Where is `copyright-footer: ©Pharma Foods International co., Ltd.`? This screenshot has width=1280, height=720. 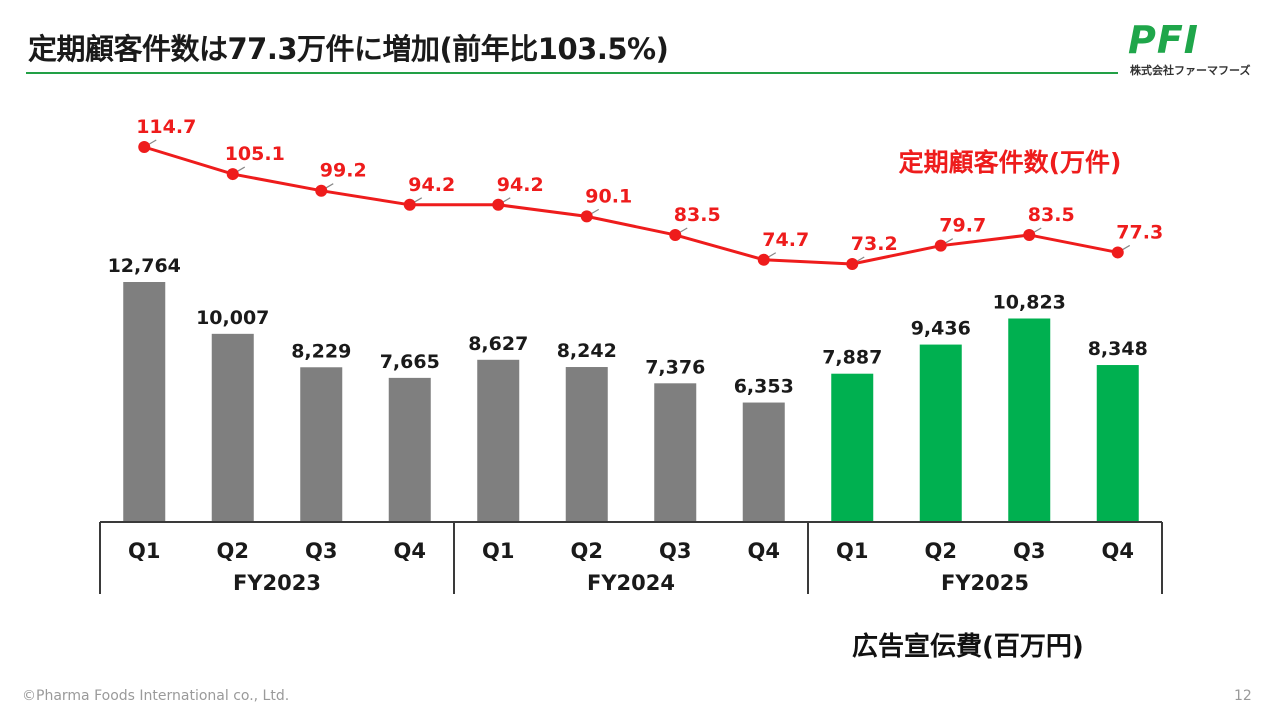
copyright-footer: ©Pharma Foods International co., Ltd. is located at coordinates (156, 696).